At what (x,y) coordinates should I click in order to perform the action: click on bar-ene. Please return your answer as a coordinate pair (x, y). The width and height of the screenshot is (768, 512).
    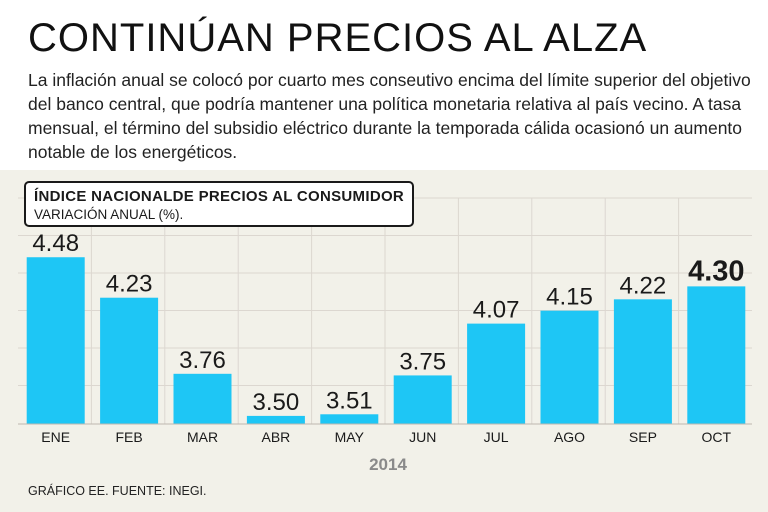
    Looking at the image, I should click on (55, 340).